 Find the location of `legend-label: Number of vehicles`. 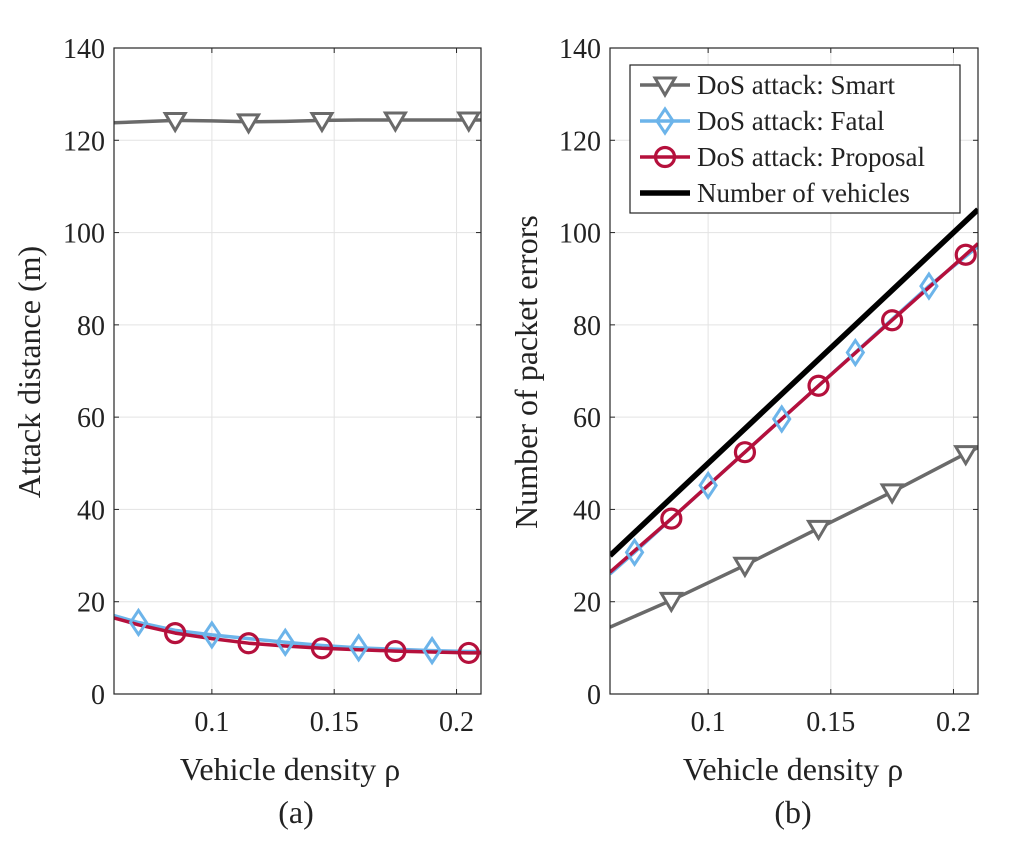

legend-label: Number of vehicles is located at coordinates (803, 193).